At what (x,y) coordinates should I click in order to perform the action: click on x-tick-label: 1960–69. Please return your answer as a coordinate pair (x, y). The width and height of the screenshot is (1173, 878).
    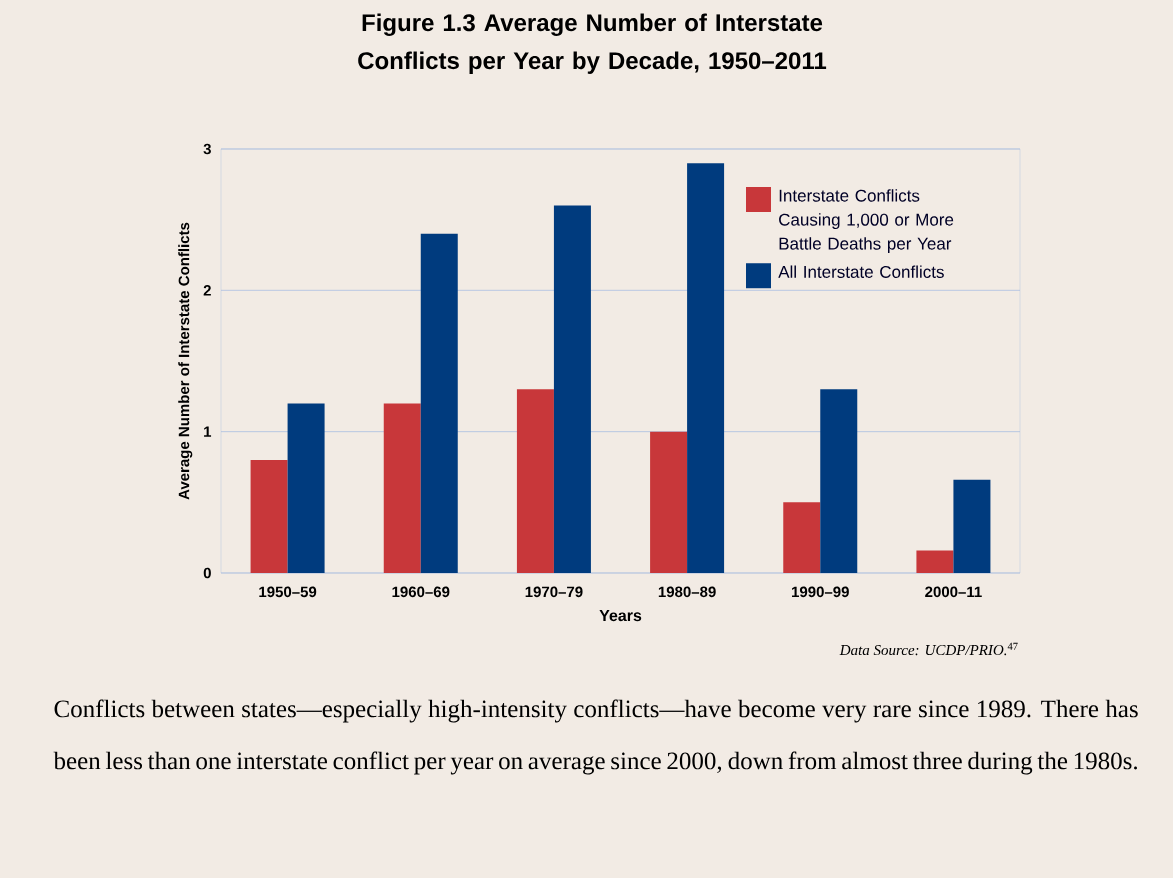
    Looking at the image, I should click on (421, 592).